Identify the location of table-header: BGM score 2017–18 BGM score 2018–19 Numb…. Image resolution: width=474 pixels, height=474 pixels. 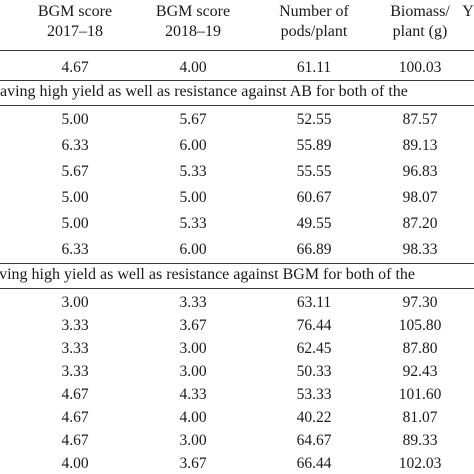
(237, 22).